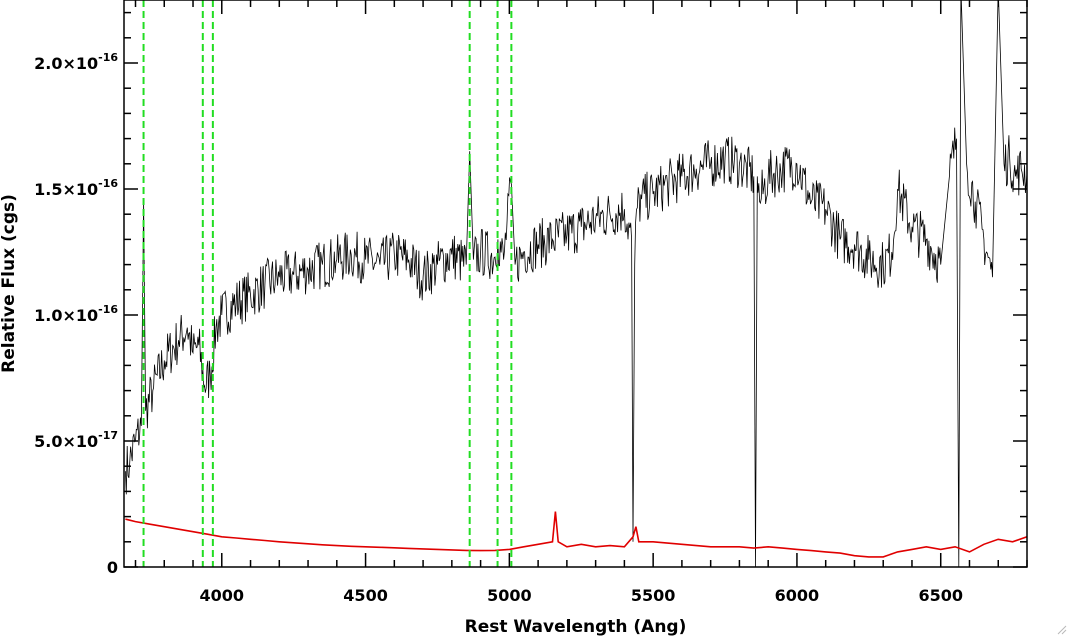  What do you see at coordinates (509, 595) in the screenshot?
I see `x-tick-label: 5000` at bounding box center [509, 595].